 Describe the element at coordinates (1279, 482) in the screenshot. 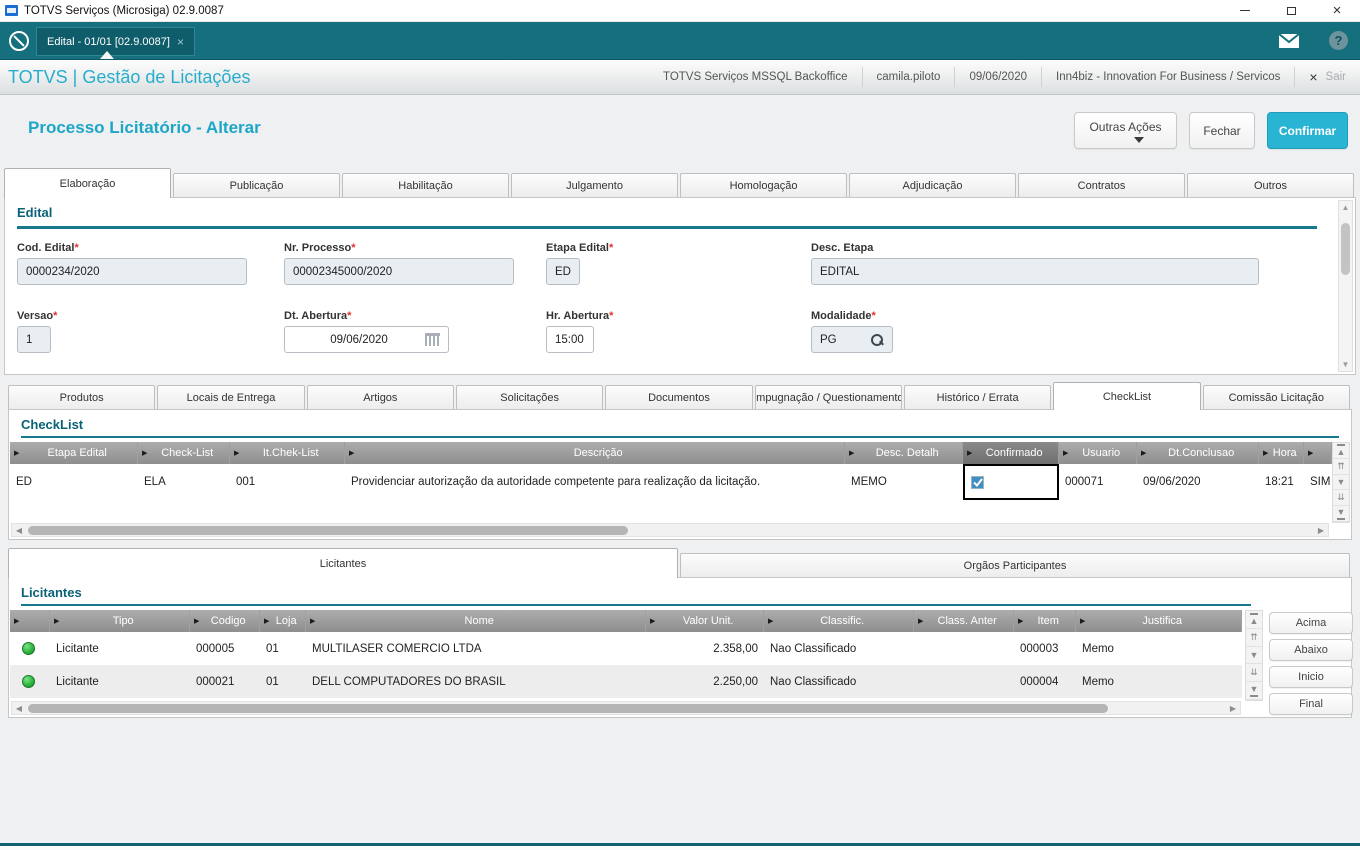

I see `cell-hora: 18:21` at that location.